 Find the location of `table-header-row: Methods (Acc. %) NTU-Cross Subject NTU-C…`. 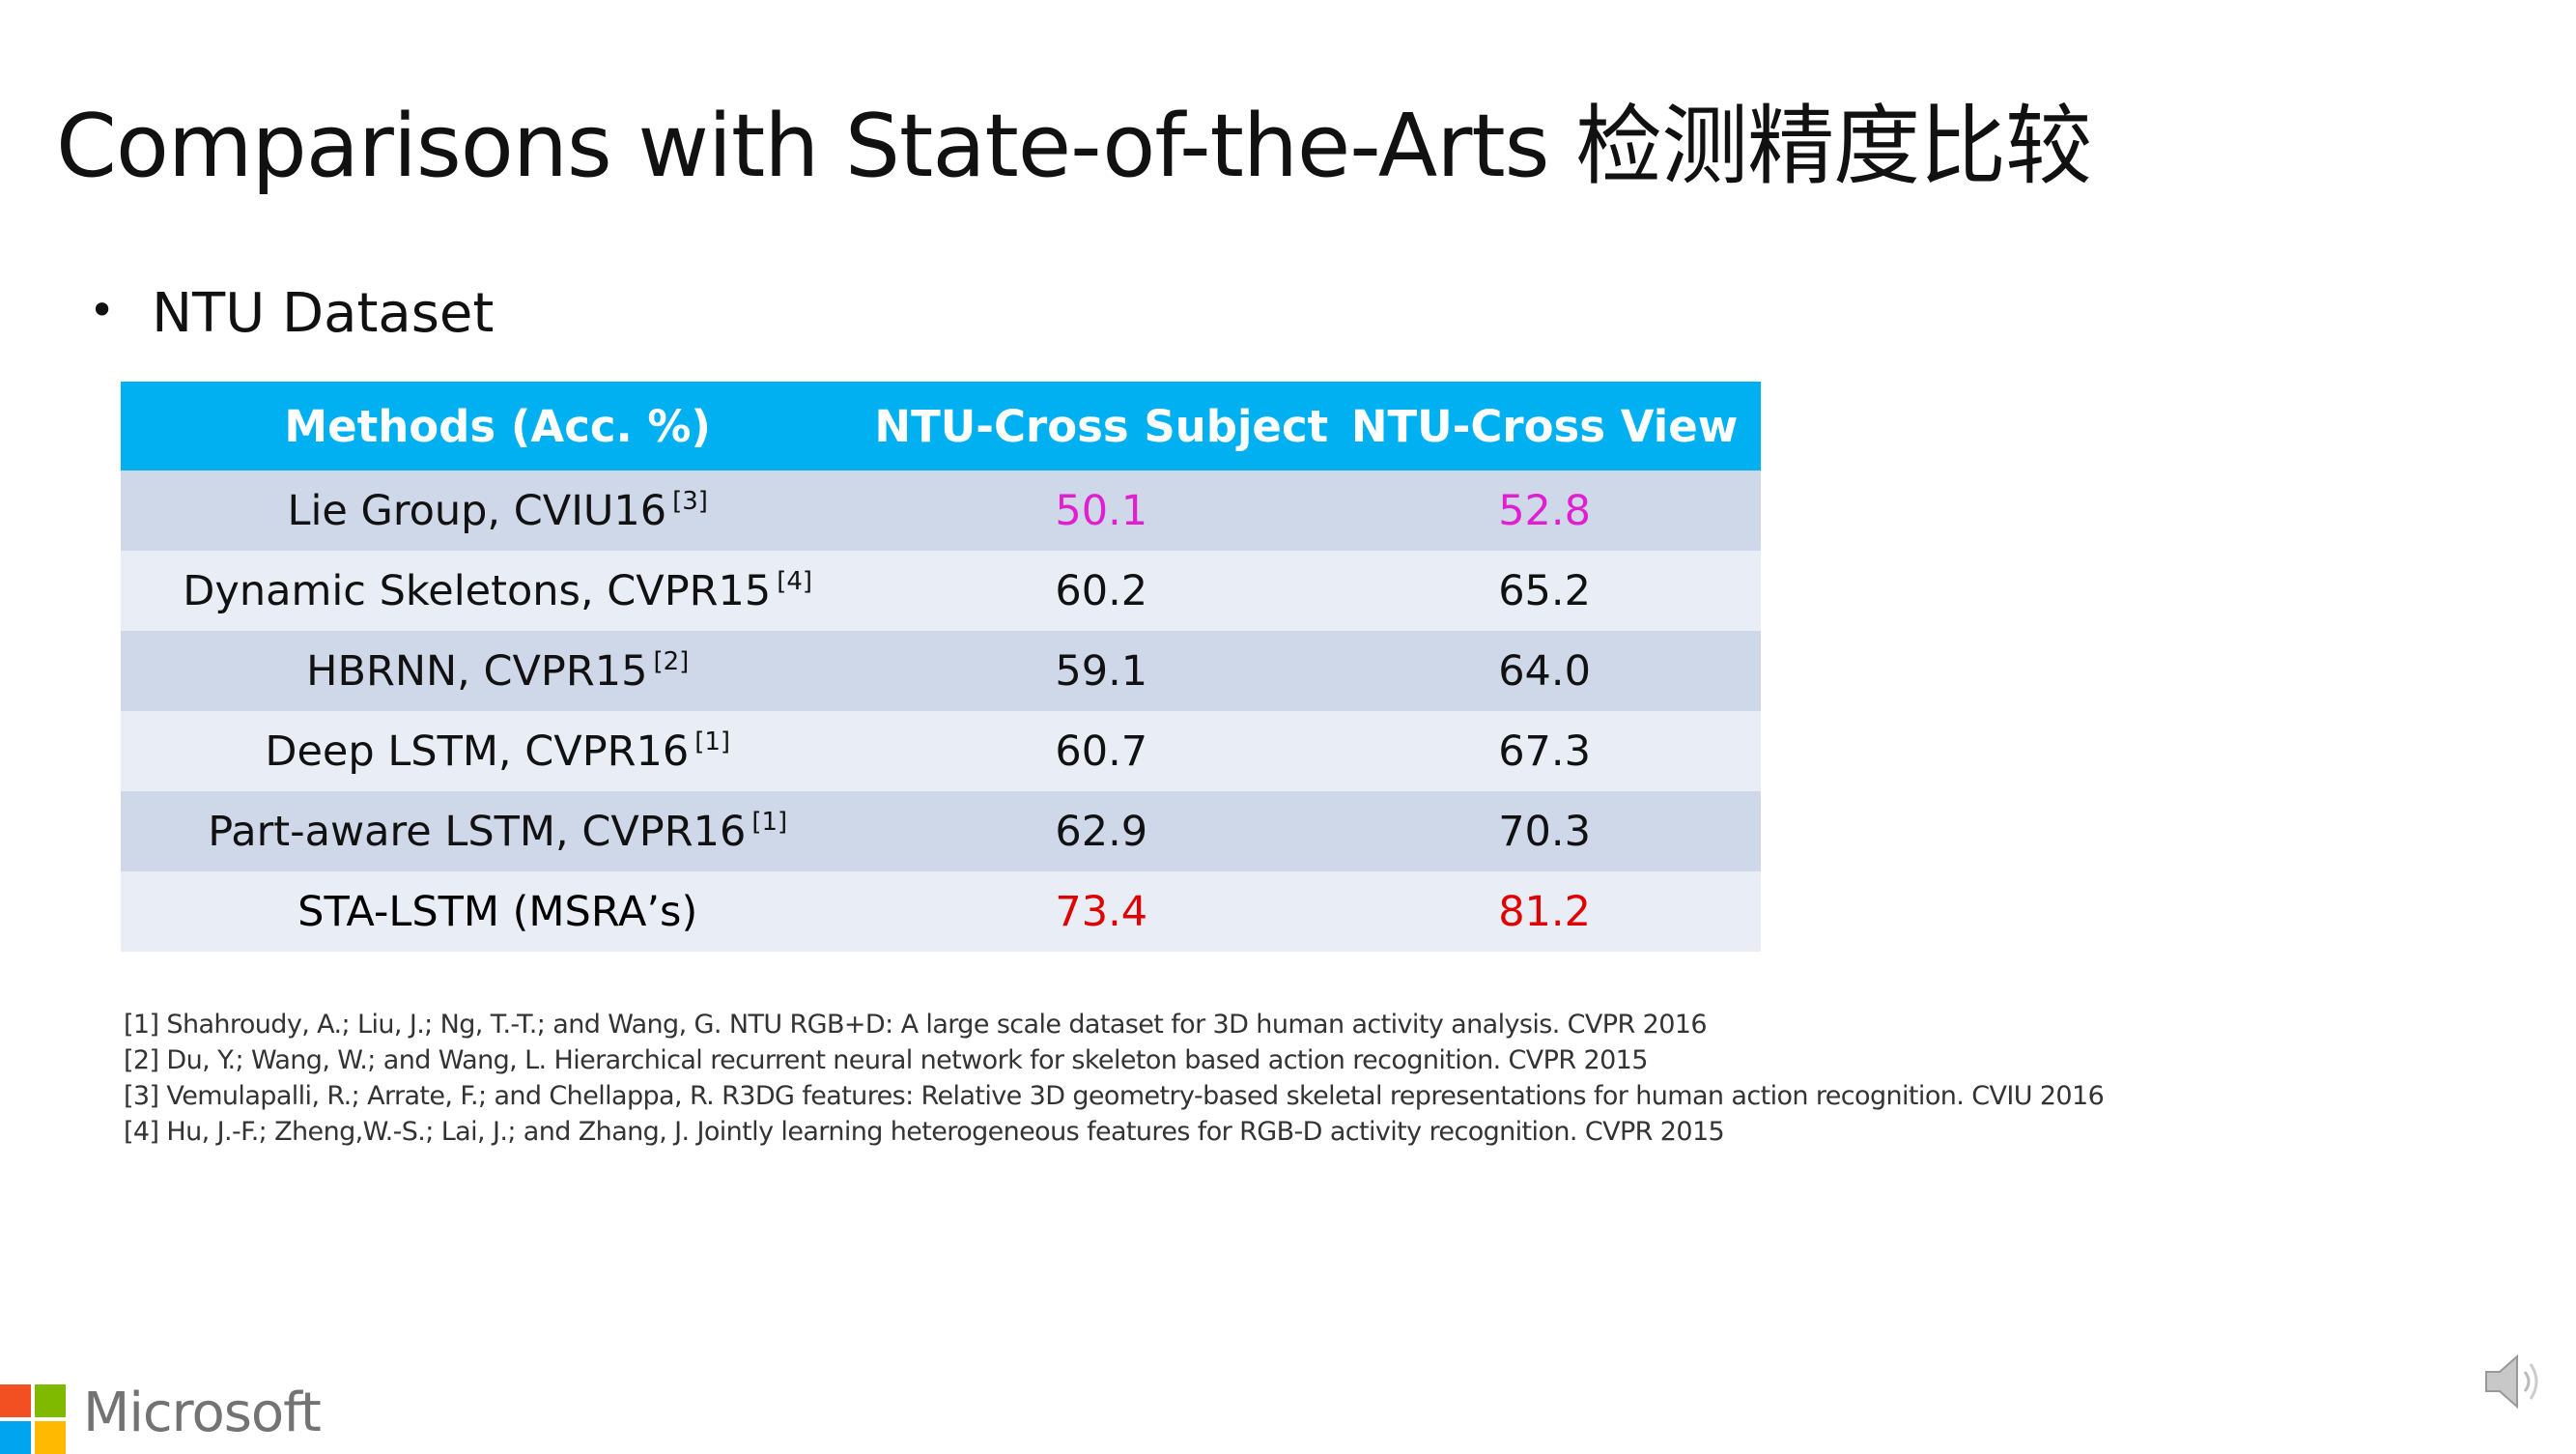

table-header-row: Methods (Acc. %) NTU-Cross Subject NTU-C… is located at coordinates (941, 426).